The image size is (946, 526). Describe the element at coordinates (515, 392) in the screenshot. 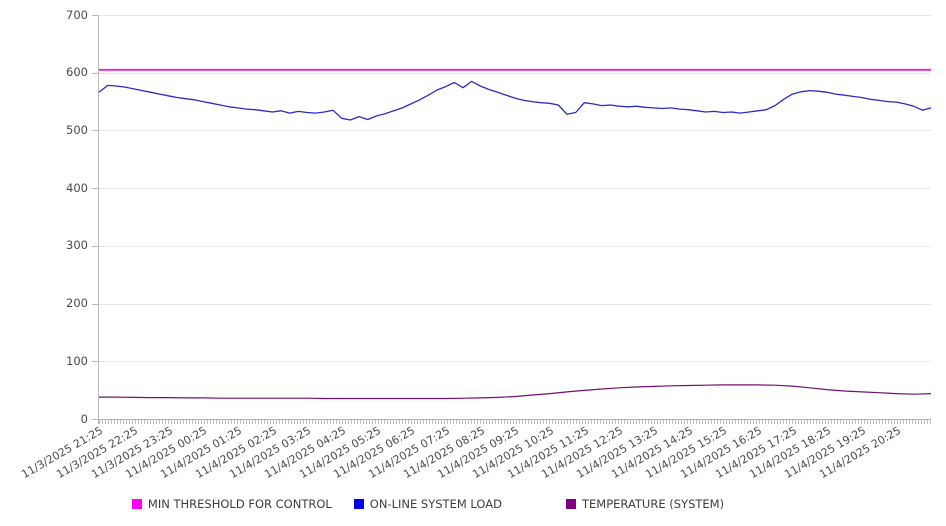

I see `series-line-temperature-system` at that location.